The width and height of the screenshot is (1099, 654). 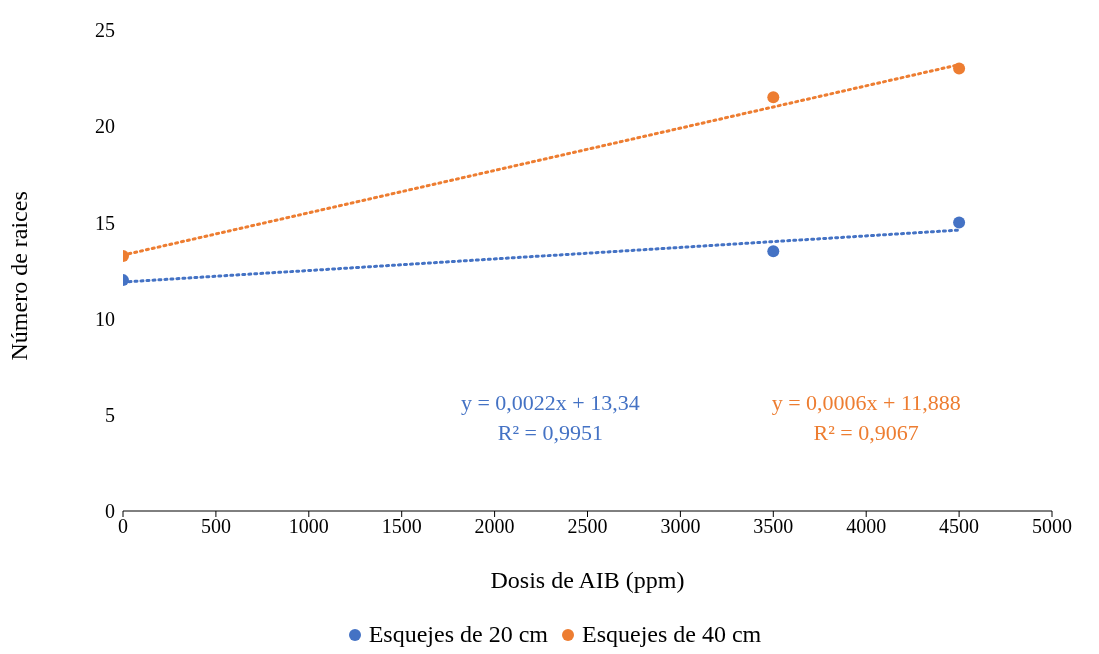 I want to click on y-tick-label: 10, so click(x=105, y=318).